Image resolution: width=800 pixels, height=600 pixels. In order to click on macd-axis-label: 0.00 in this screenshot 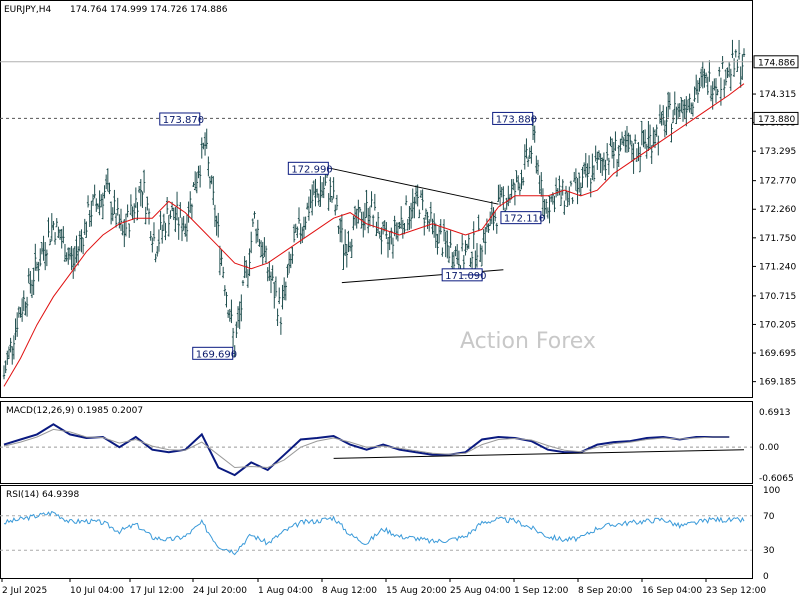, I will do `click(769, 448)`.